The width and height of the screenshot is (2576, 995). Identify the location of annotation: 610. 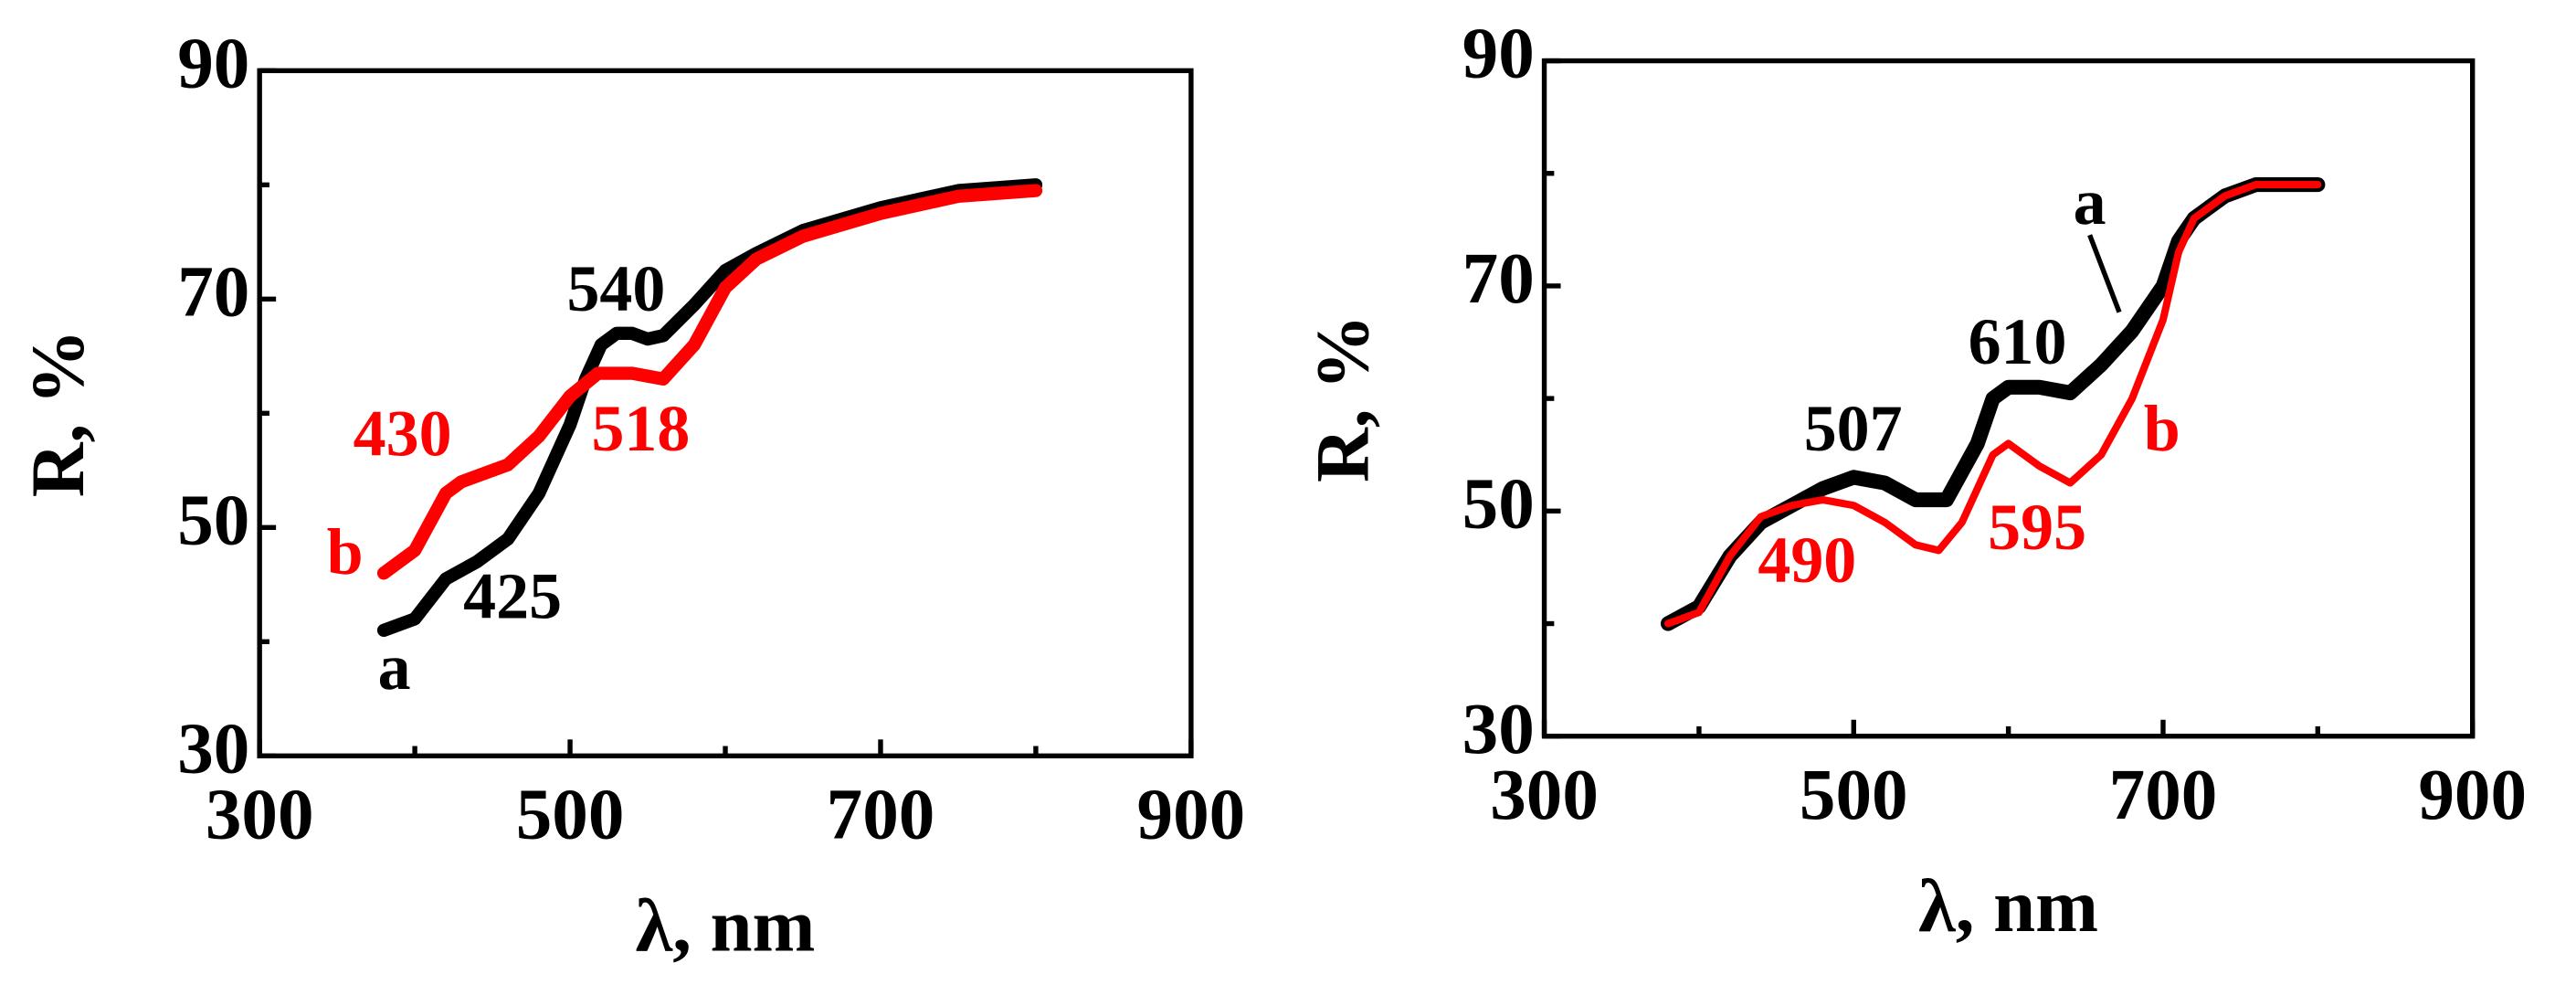
(2018, 341).